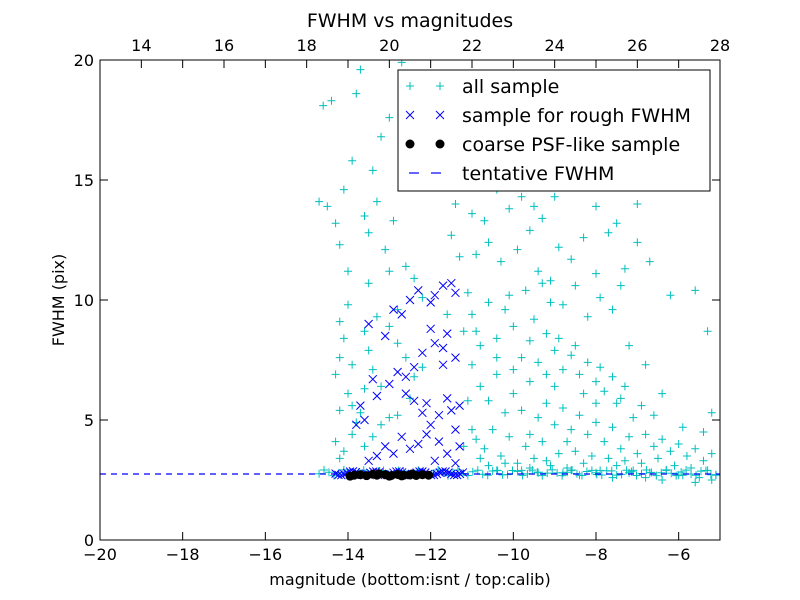 The image size is (800, 600). I want to click on top-tick-label: 20, so click(389, 45).